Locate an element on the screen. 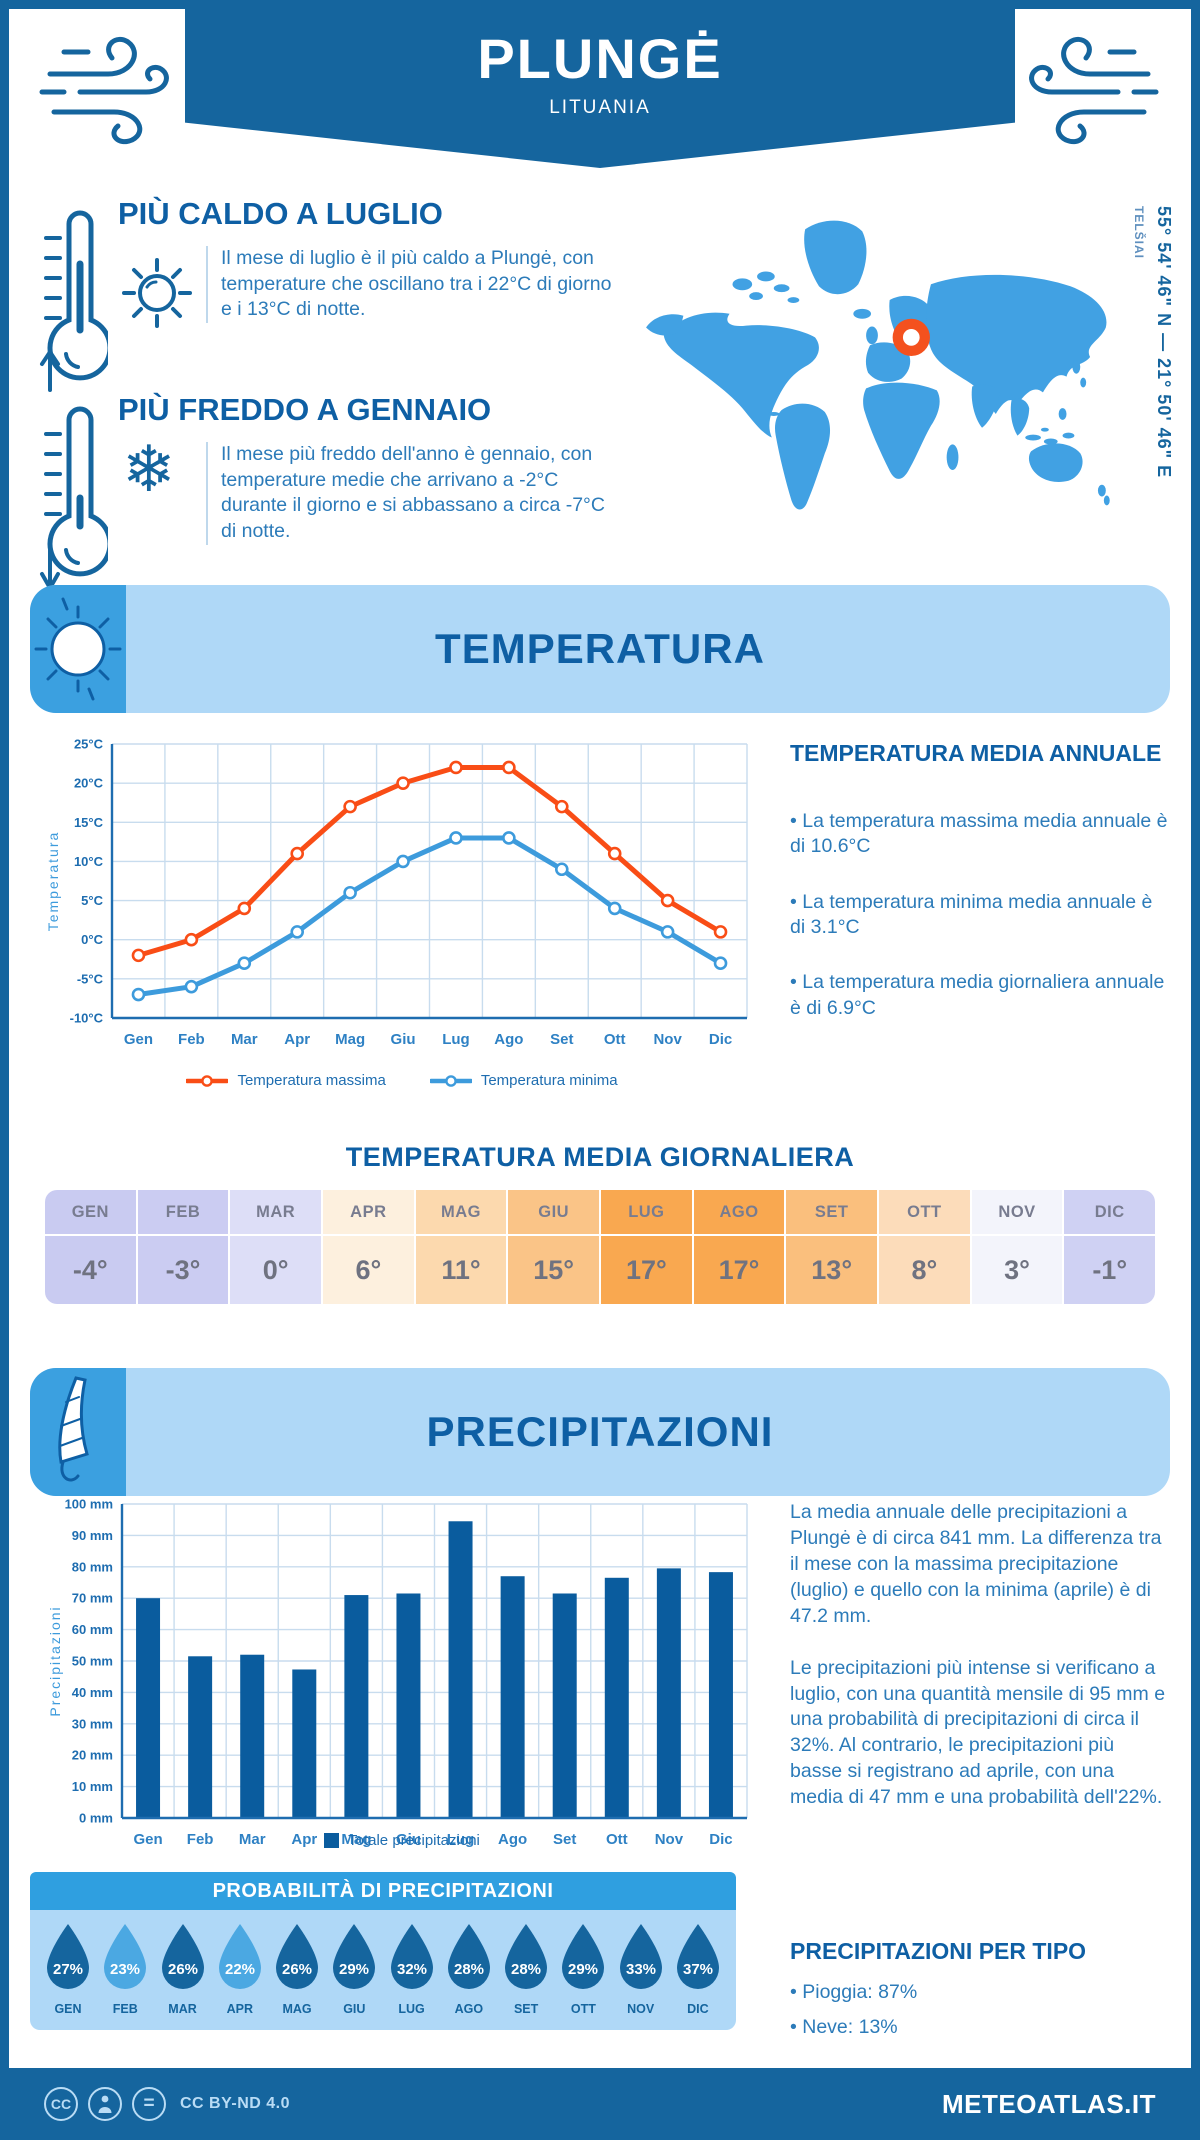 The image size is (1200, 2140). svg-text: 10°C is located at coordinates (89, 861).